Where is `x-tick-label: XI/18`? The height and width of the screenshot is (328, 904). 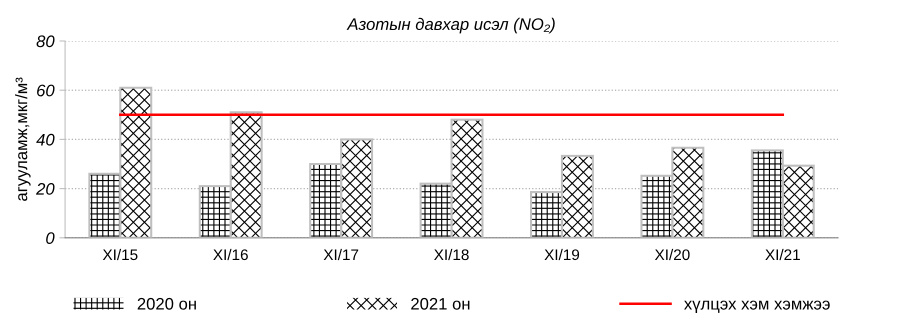 x-tick-label: XI/18 is located at coordinates (451, 254).